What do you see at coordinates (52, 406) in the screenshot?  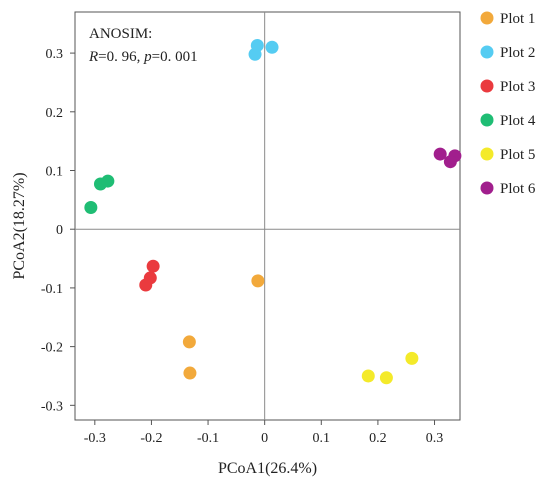 I see `y-tick-label: -0.3` at bounding box center [52, 406].